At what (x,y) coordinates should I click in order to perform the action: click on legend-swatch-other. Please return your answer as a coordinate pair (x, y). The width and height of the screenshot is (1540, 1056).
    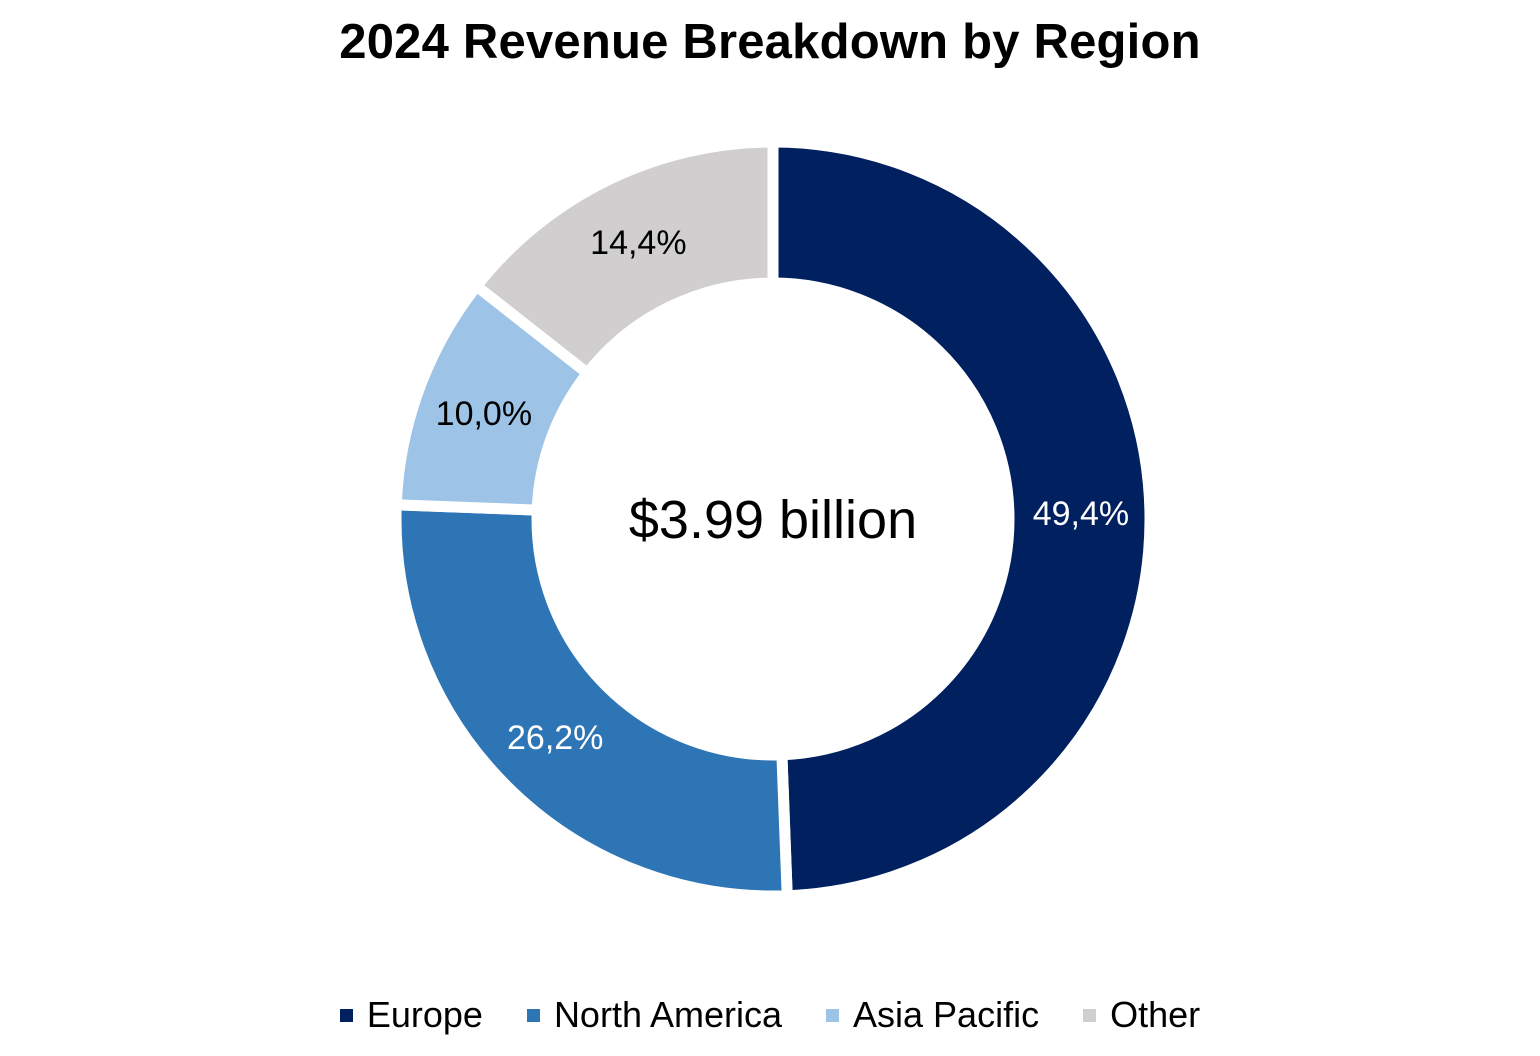
    Looking at the image, I should click on (1090, 1015).